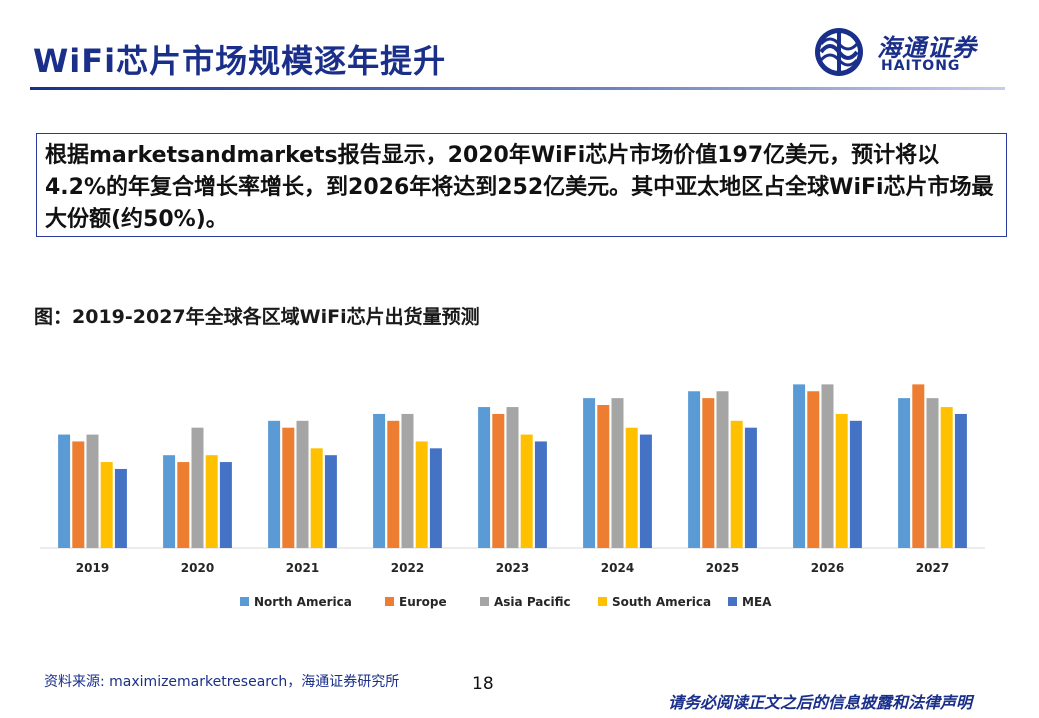  I want to click on bar-europe-2025, so click(708, 473).